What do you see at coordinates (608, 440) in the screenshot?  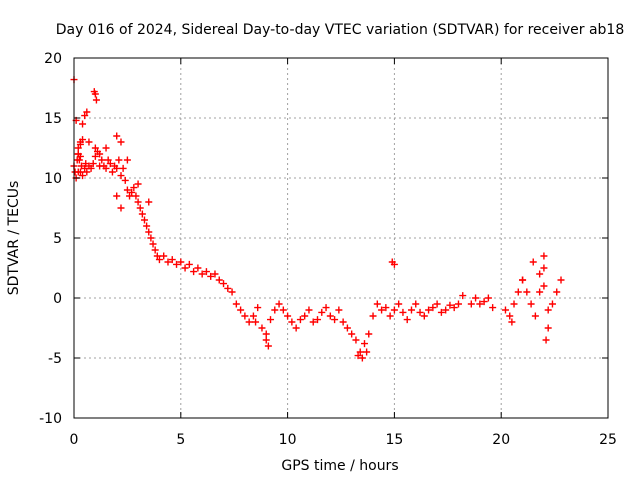 I see `x-tick-label: 25` at bounding box center [608, 440].